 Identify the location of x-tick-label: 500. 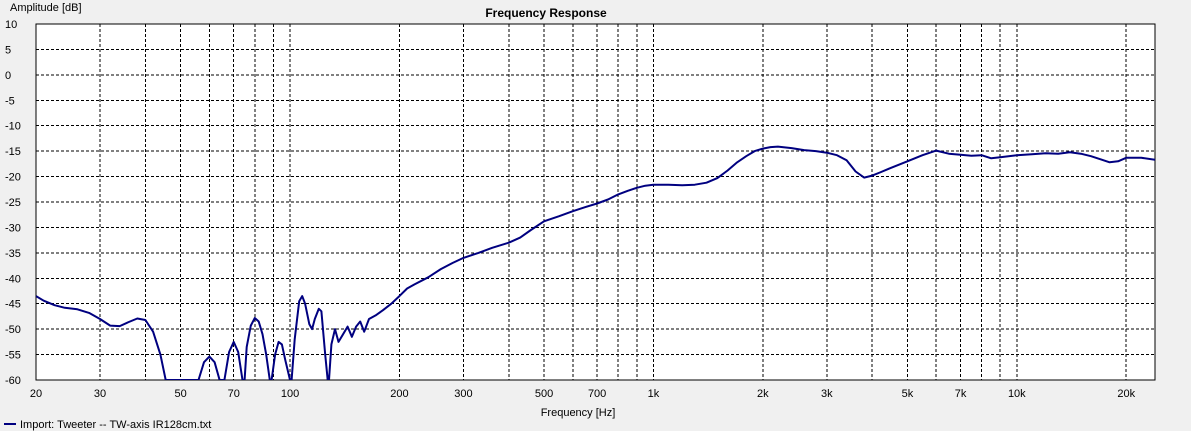
(544, 394).